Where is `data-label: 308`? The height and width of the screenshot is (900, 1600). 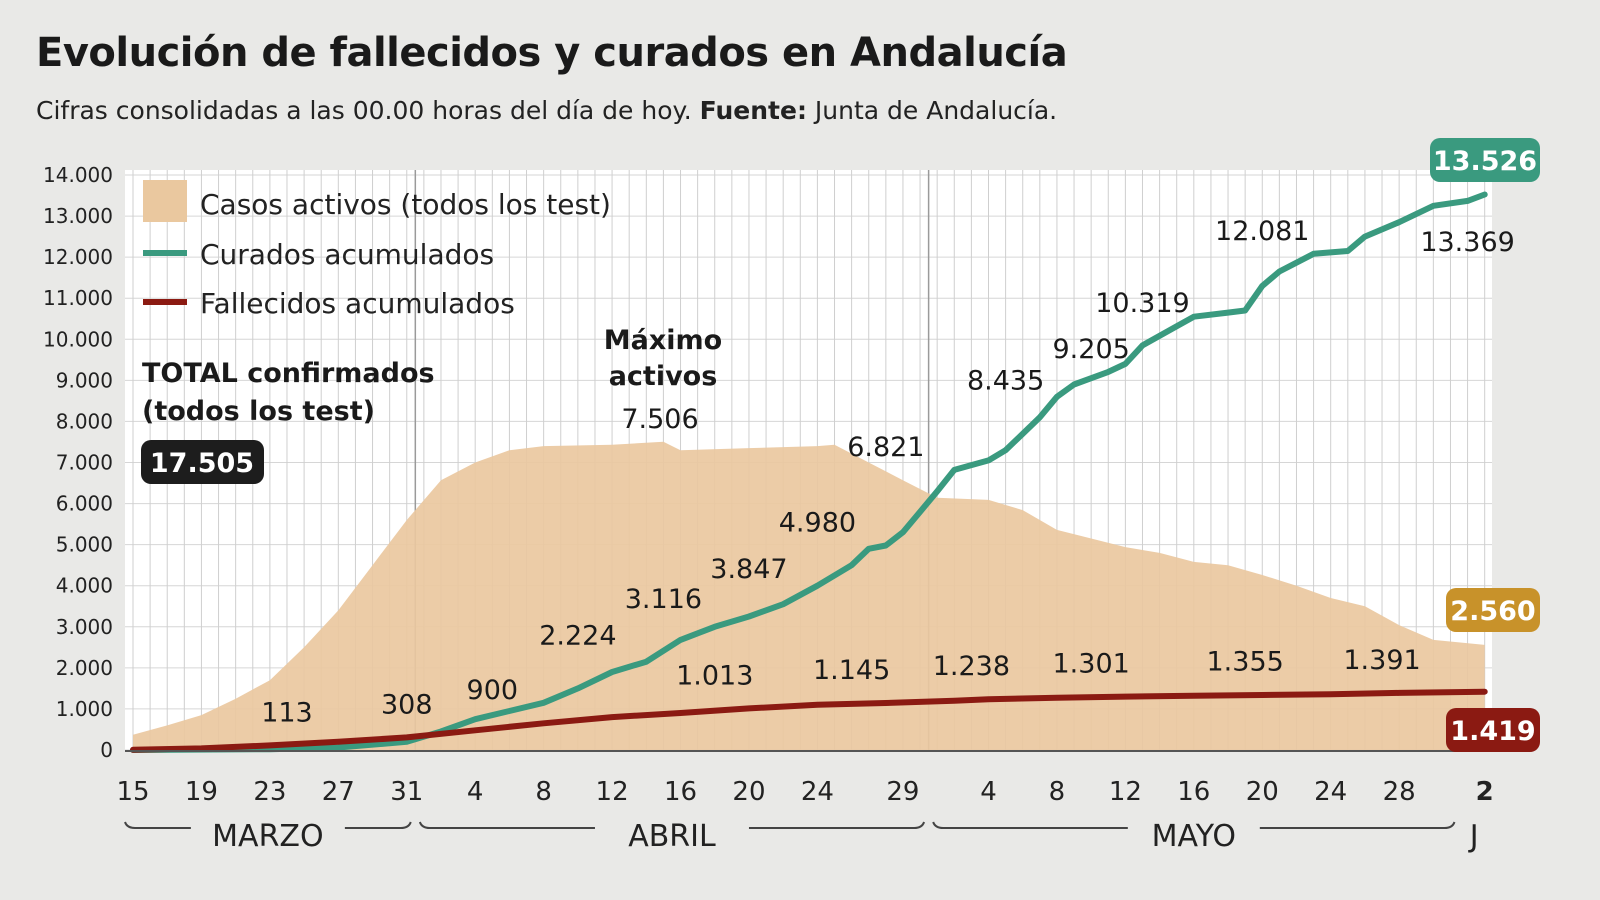
data-label: 308 is located at coordinates (407, 704).